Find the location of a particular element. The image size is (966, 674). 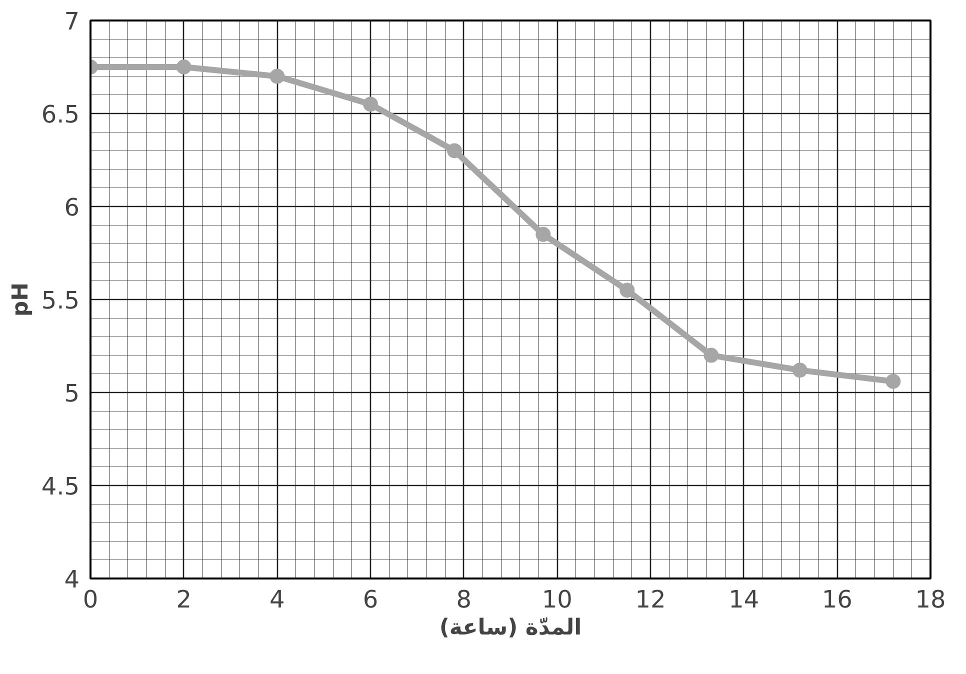

y-tick-label: 4.5 is located at coordinates (60, 486).